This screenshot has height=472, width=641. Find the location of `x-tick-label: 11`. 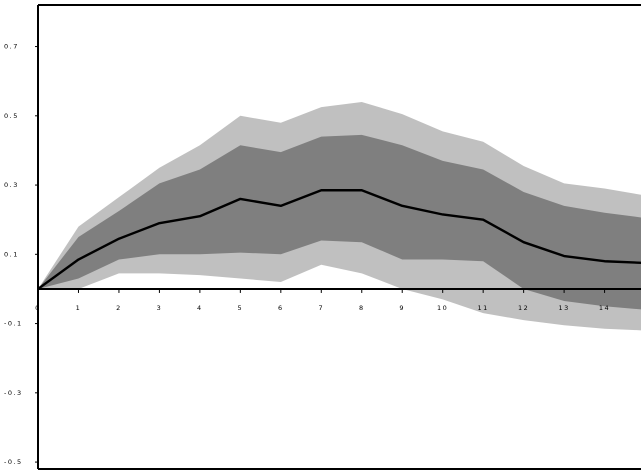

x-tick-label: 11 is located at coordinates (483, 308).